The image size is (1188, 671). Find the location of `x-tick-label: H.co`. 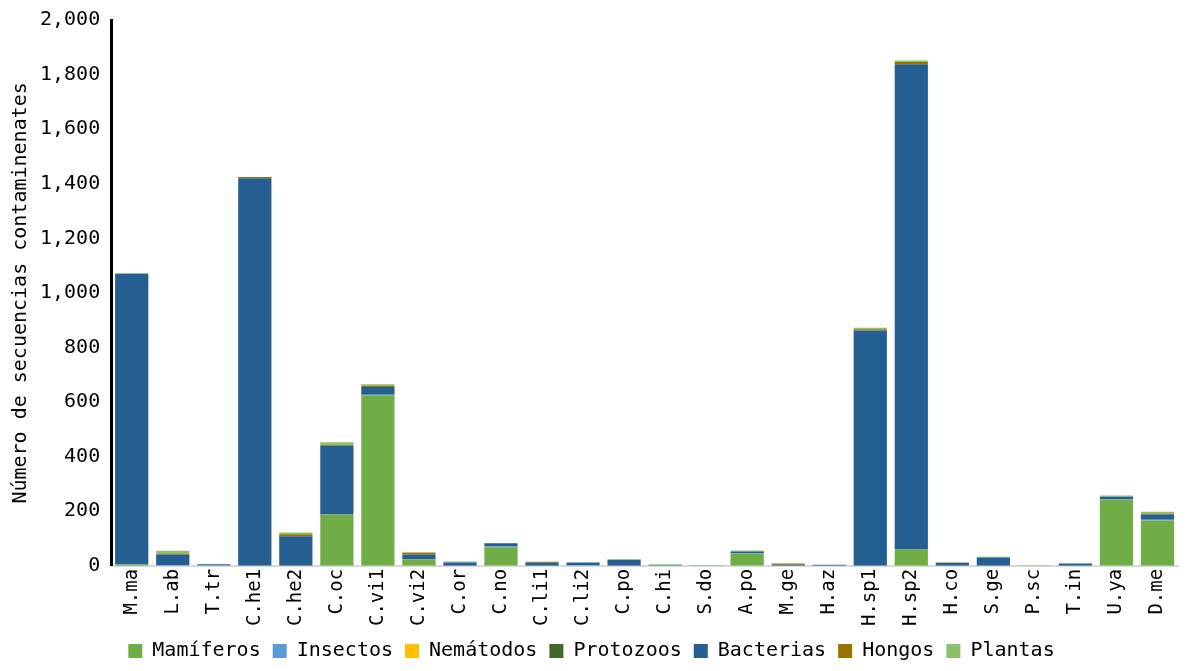

x-tick-label: H.co is located at coordinates (950, 591).